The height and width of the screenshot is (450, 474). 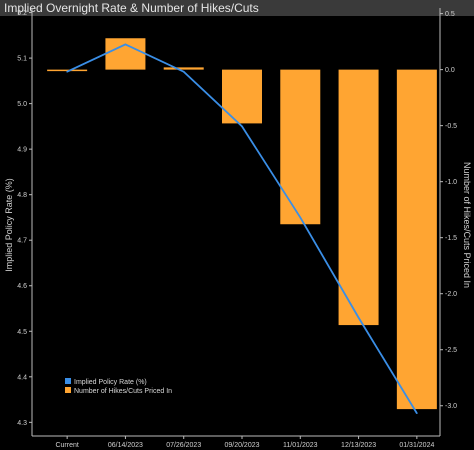 I want to click on x-tick-label: 01/31/2024, so click(x=416, y=445).